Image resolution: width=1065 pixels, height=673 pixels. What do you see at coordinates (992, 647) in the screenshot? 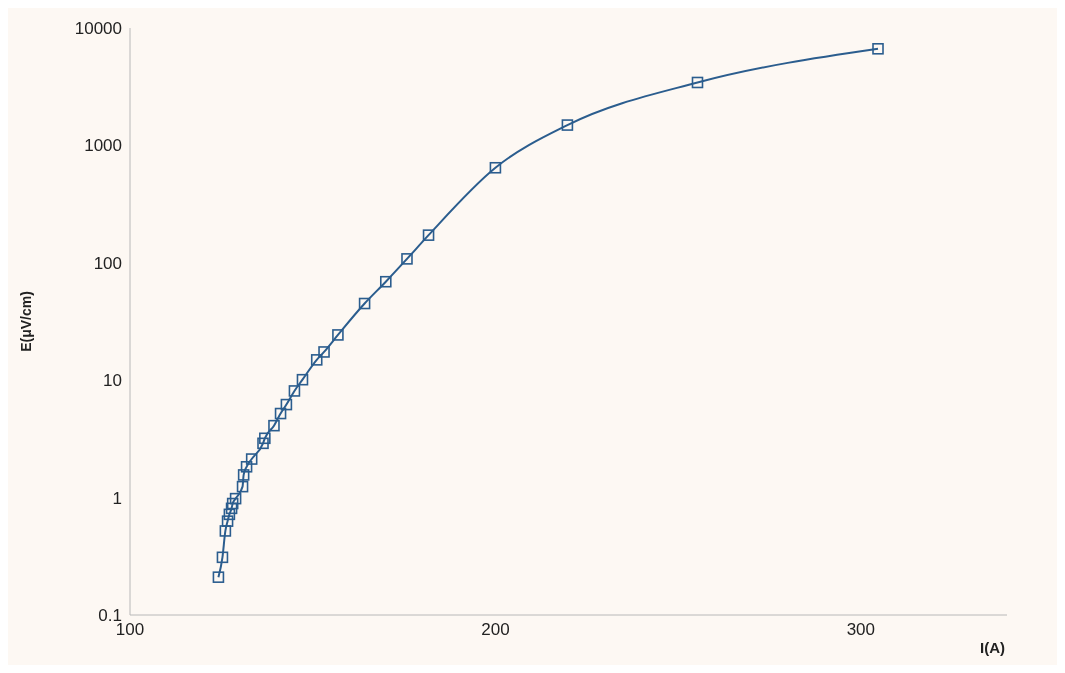
I see `x-axis-title: I(A)` at bounding box center [992, 647].